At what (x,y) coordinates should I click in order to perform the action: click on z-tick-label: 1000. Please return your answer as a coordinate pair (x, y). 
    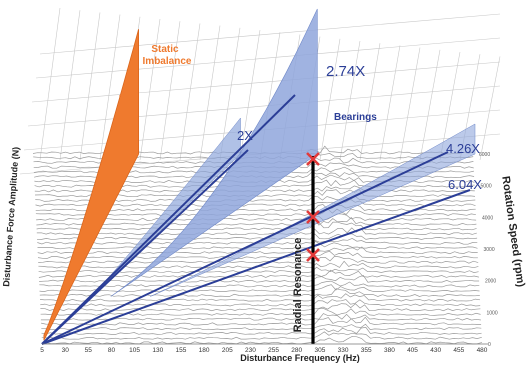
    Looking at the image, I should click on (492, 313).